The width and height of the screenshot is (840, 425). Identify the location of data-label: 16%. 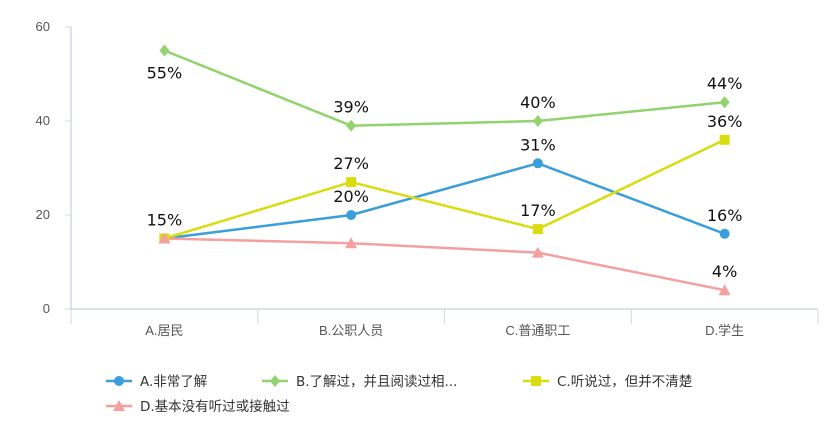
(725, 215).